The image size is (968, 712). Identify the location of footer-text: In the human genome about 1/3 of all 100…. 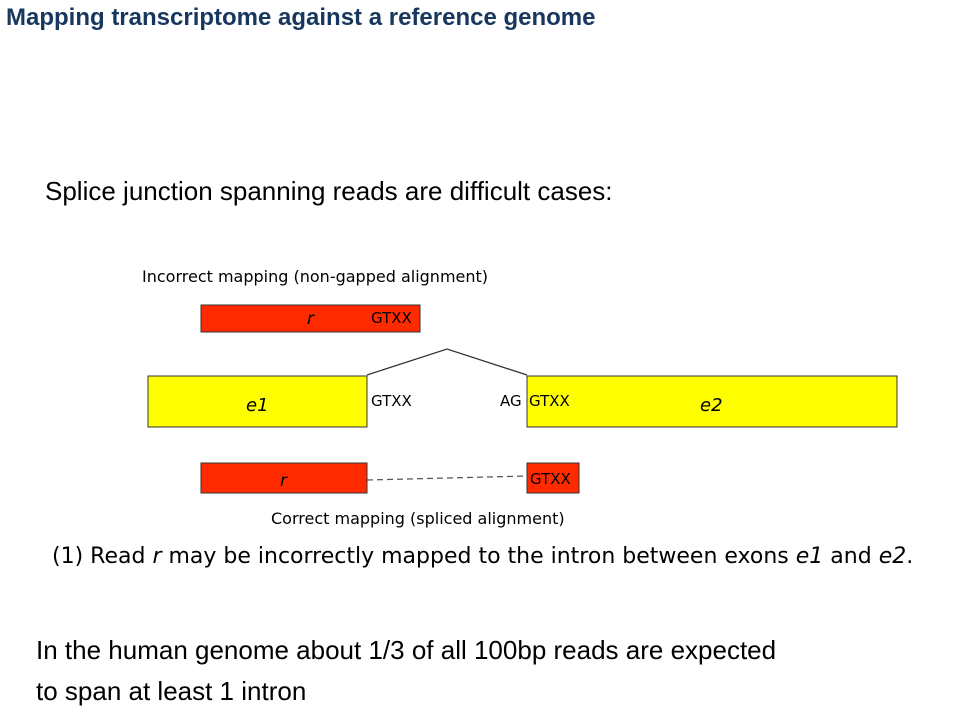
(486, 671).